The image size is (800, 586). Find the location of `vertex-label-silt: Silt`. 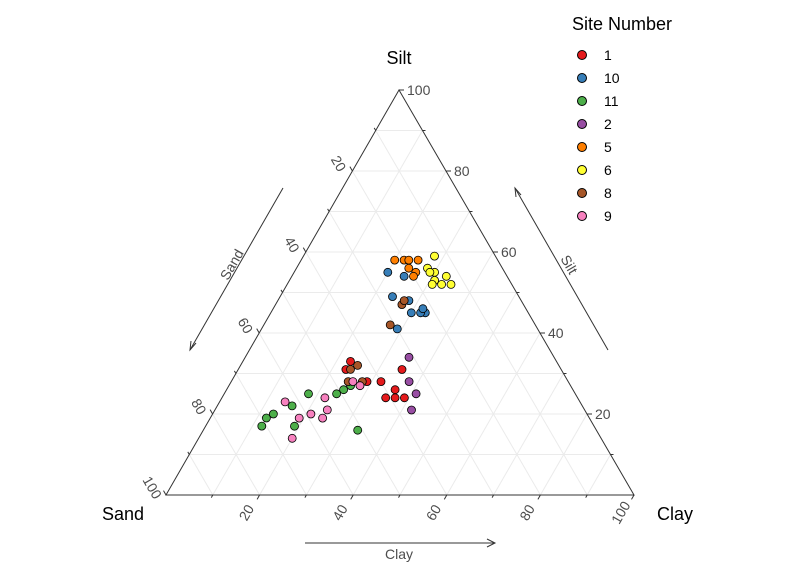

vertex-label-silt: Silt is located at coordinates (398, 58).